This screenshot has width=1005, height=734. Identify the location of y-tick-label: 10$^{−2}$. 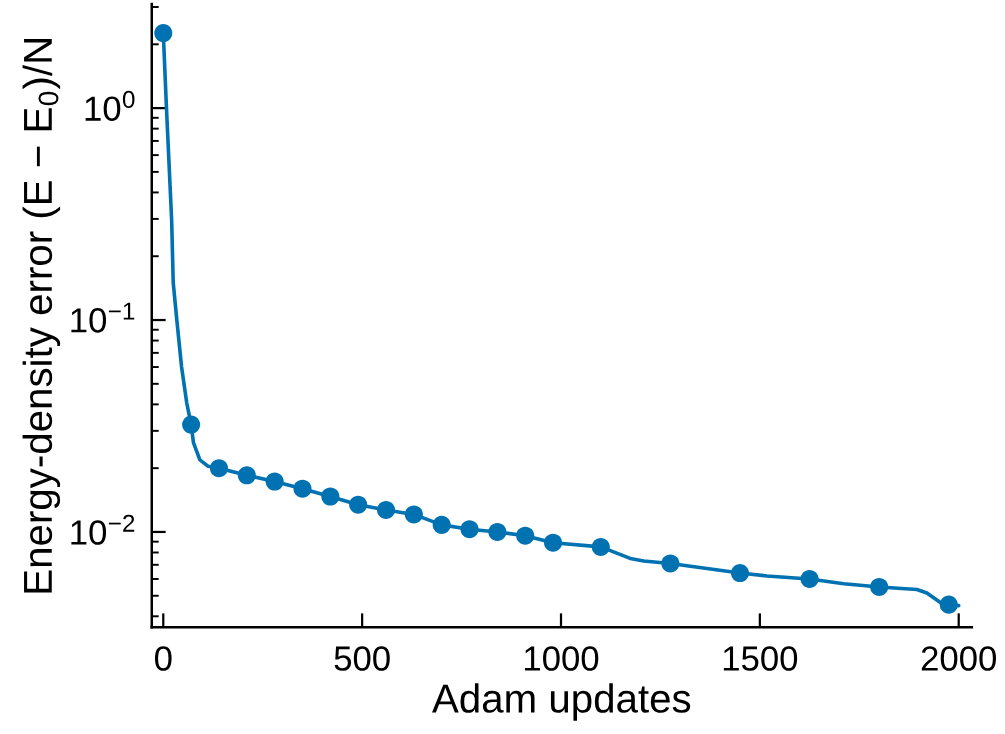
(103, 529).